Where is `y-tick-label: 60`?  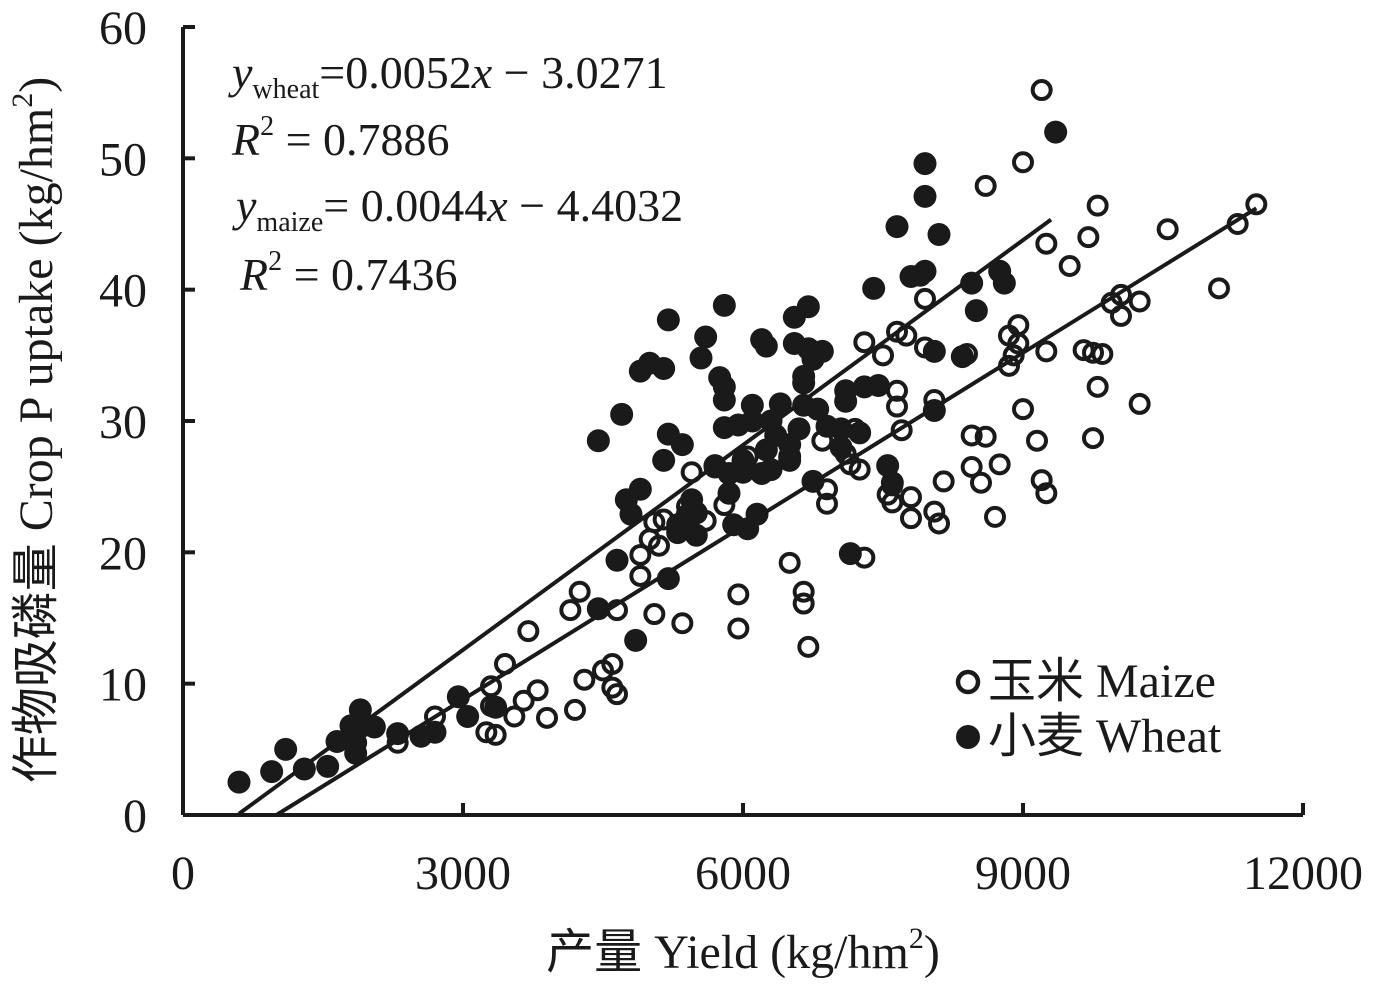 y-tick-label: 60 is located at coordinates (123, 28).